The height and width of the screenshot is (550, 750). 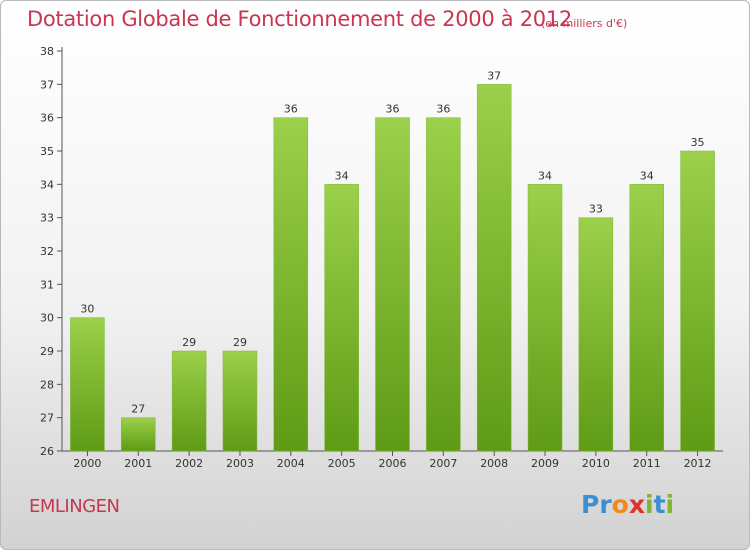 What do you see at coordinates (342, 463) in the screenshot?
I see `x-tick-label: 2005` at bounding box center [342, 463].